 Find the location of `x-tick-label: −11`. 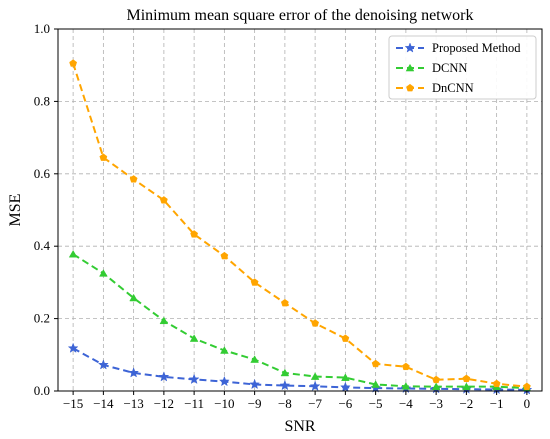

x-tick-label: −11 is located at coordinates (194, 403).